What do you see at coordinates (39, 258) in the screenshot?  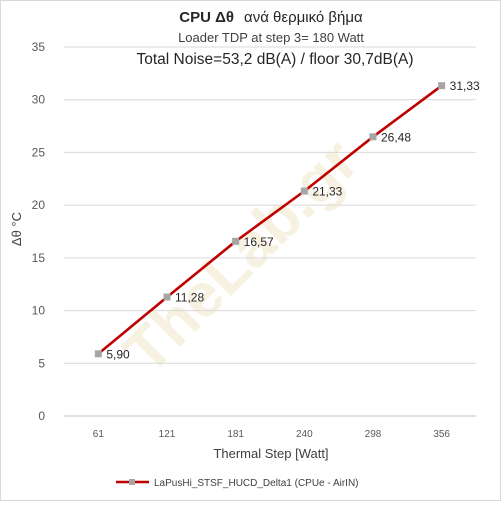 I see `y-tick-label: 15` at bounding box center [39, 258].